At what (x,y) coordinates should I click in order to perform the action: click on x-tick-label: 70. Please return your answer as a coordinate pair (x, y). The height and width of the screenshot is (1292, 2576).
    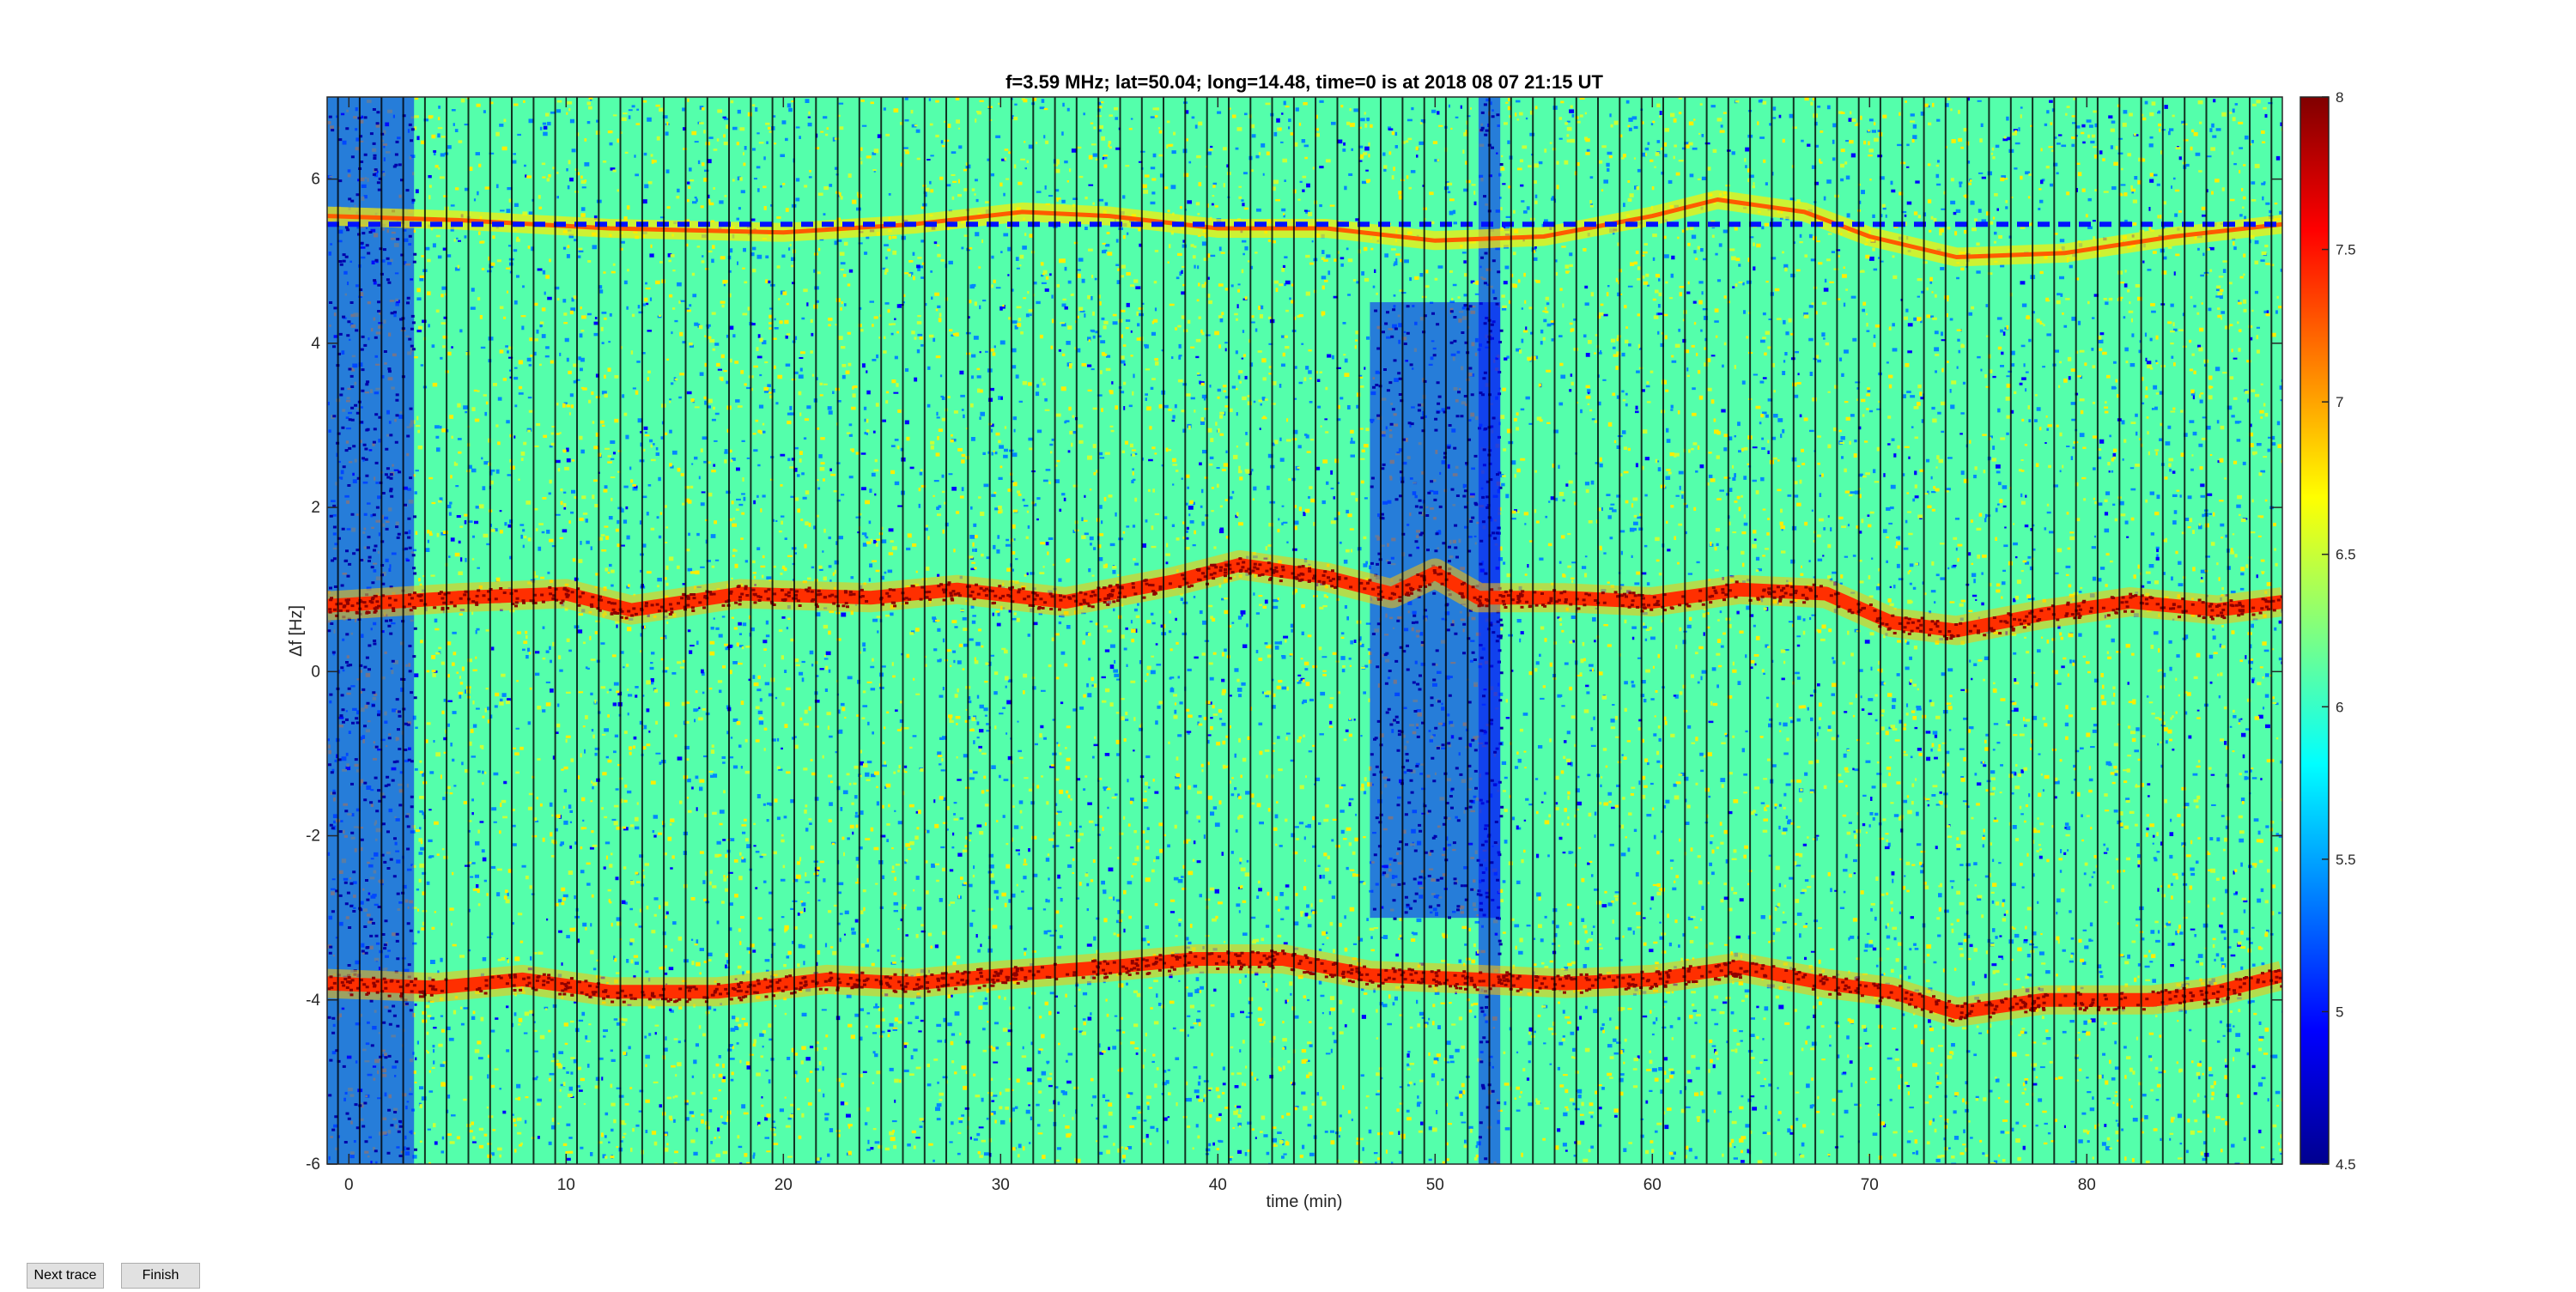
    Looking at the image, I should click on (1870, 1185).